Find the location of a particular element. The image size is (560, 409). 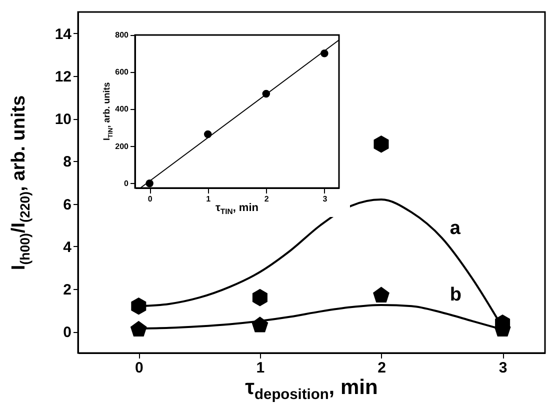

y-tick-label: 200 is located at coordinates (122, 146).